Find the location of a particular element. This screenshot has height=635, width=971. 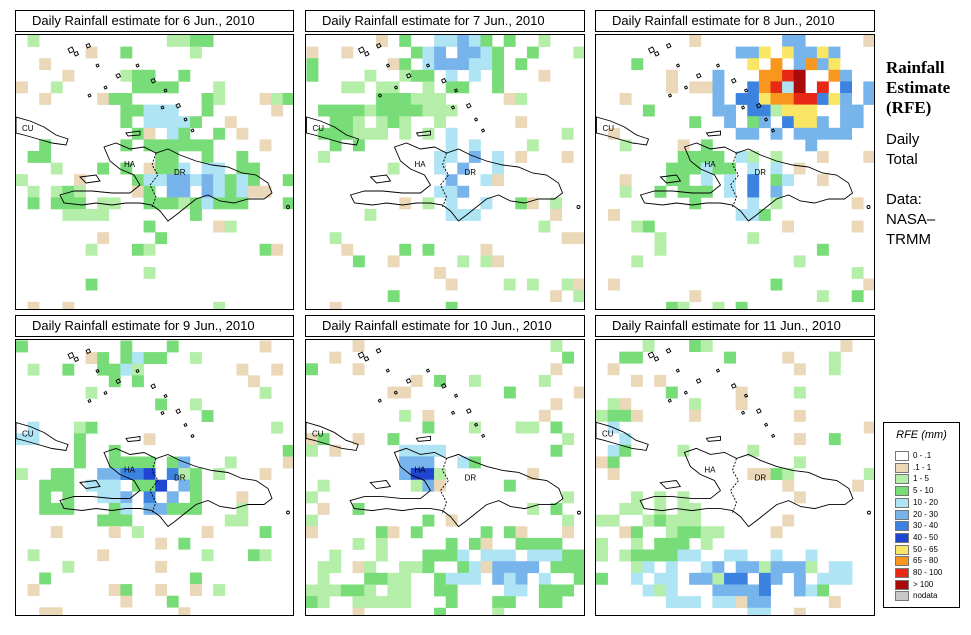

side-source-line2: NASA– is located at coordinates (911, 219).